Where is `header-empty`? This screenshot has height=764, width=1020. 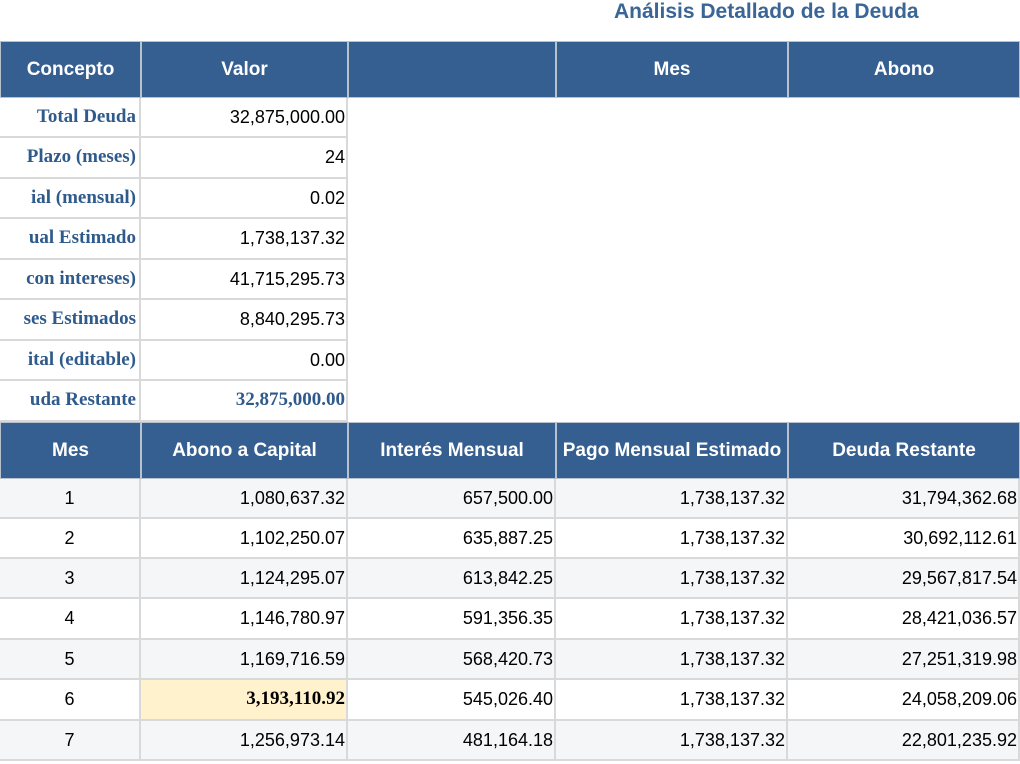 header-empty is located at coordinates (452, 69).